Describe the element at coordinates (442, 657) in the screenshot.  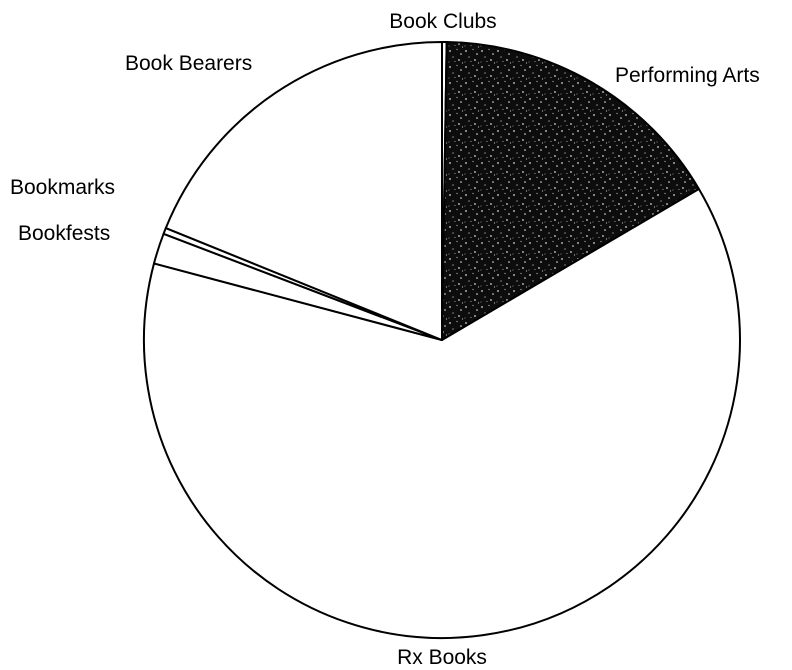
I see `slice-label-rx-books: Rx Books` at that location.